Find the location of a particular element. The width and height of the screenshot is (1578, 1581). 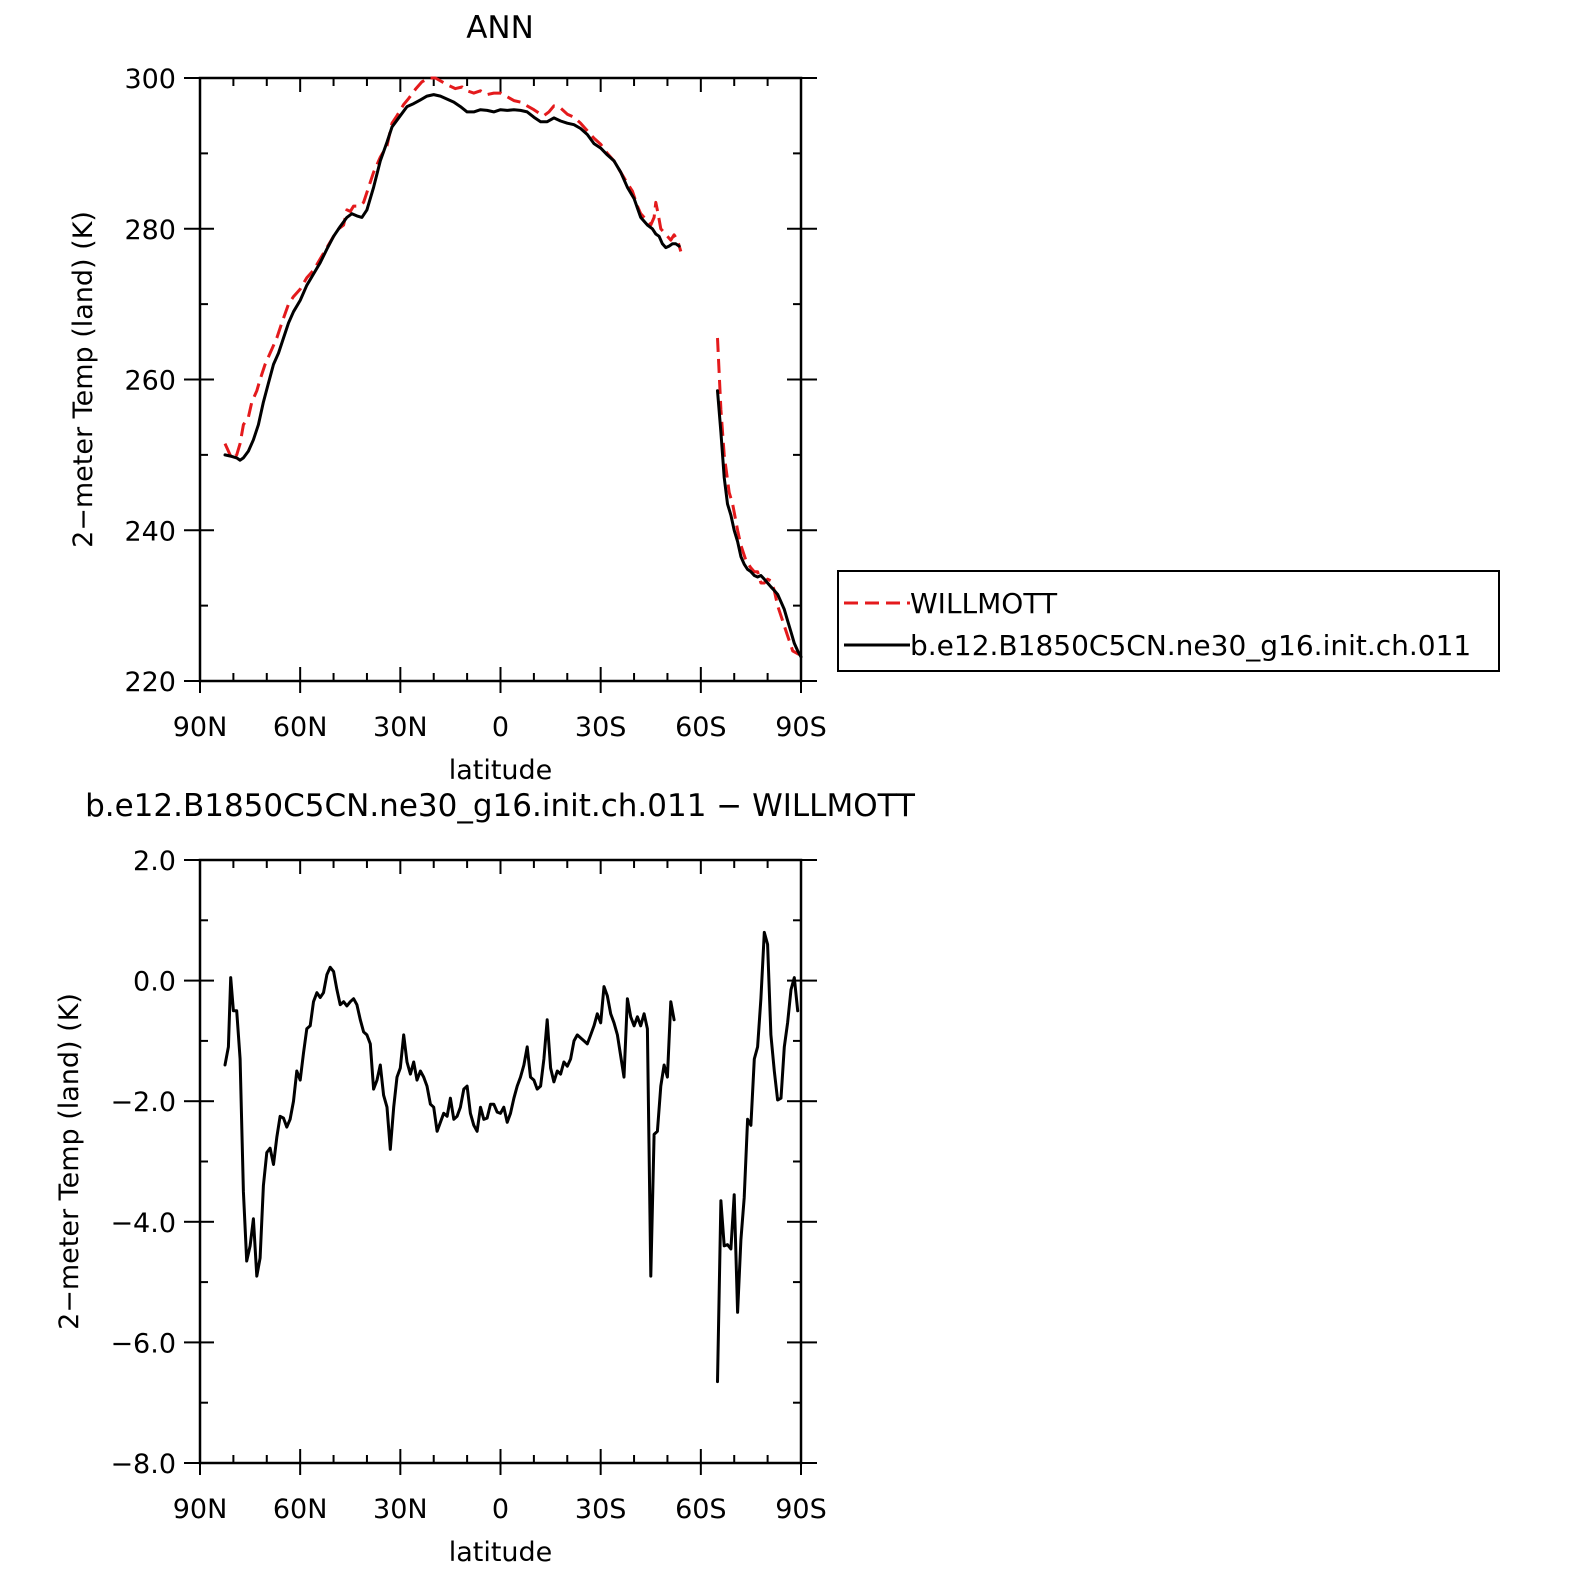

y-tick-label: 280 is located at coordinates (150, 230).